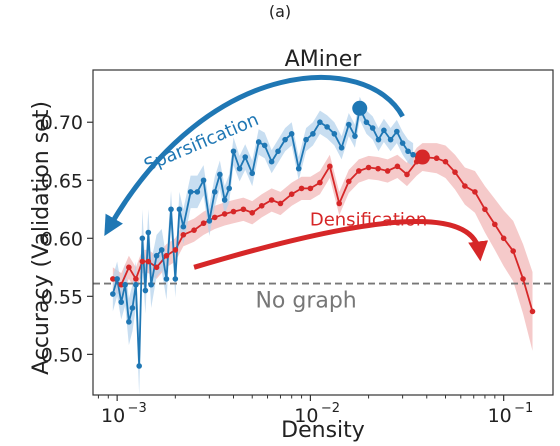  What do you see at coordinates (360, 108) in the screenshot?
I see `series-1-best-point` at bounding box center [360, 108].